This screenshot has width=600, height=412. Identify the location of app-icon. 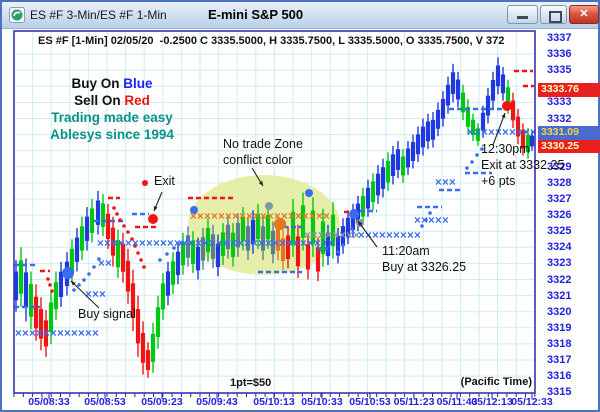
(17, 15).